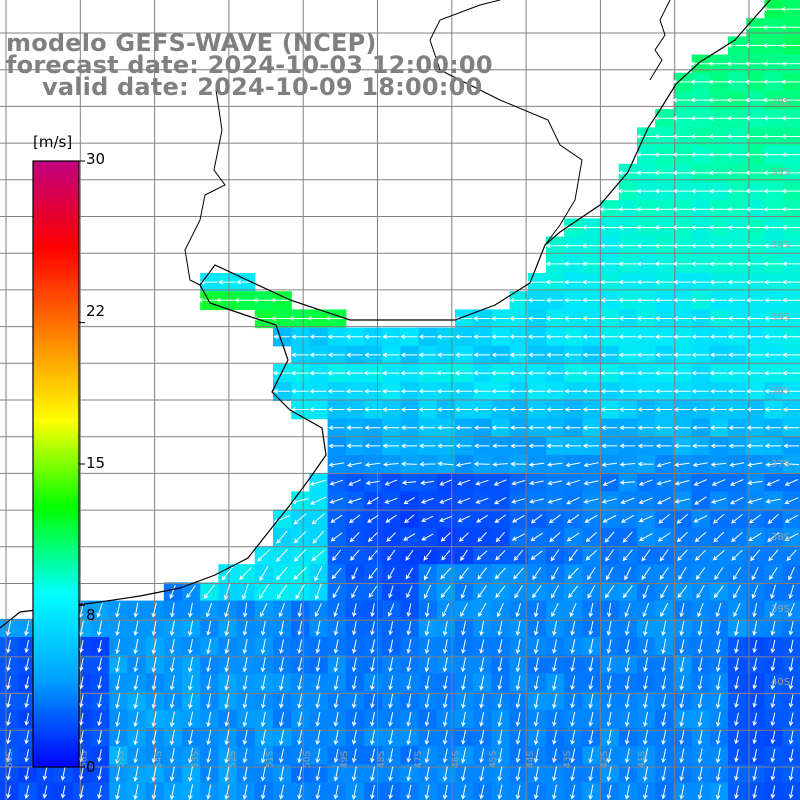 The height and width of the screenshot is (800, 800). What do you see at coordinates (605, 759) in the screenshot?
I see `longitude-label: 42S` at bounding box center [605, 759].